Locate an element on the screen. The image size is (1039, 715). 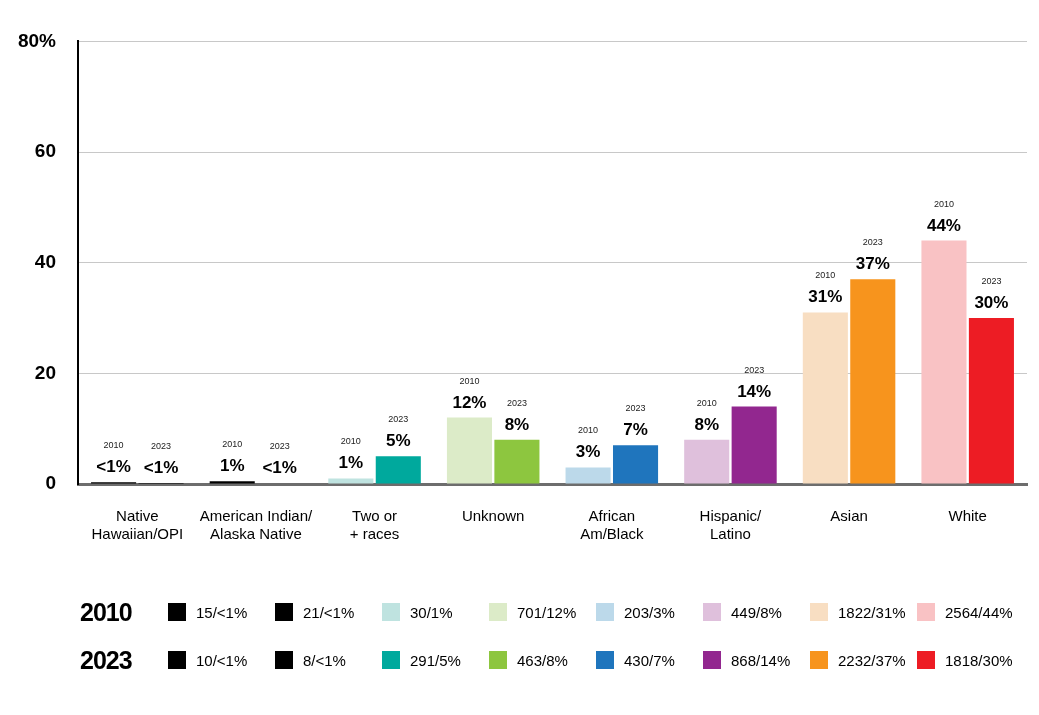
text: 430/7% is located at coordinates (649, 660).